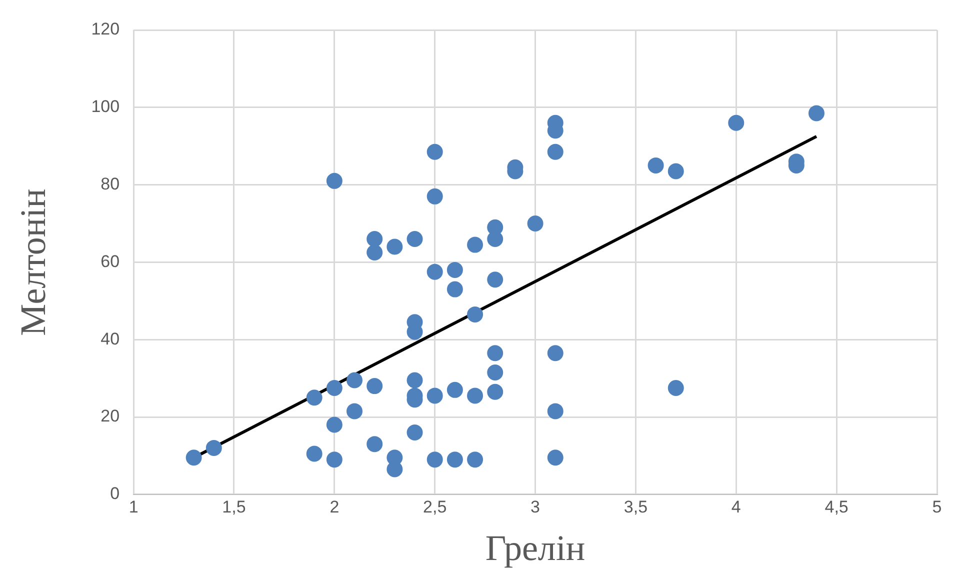 The image size is (957, 581). What do you see at coordinates (335, 506) in the screenshot?
I see `x-tick-label: 2` at bounding box center [335, 506].